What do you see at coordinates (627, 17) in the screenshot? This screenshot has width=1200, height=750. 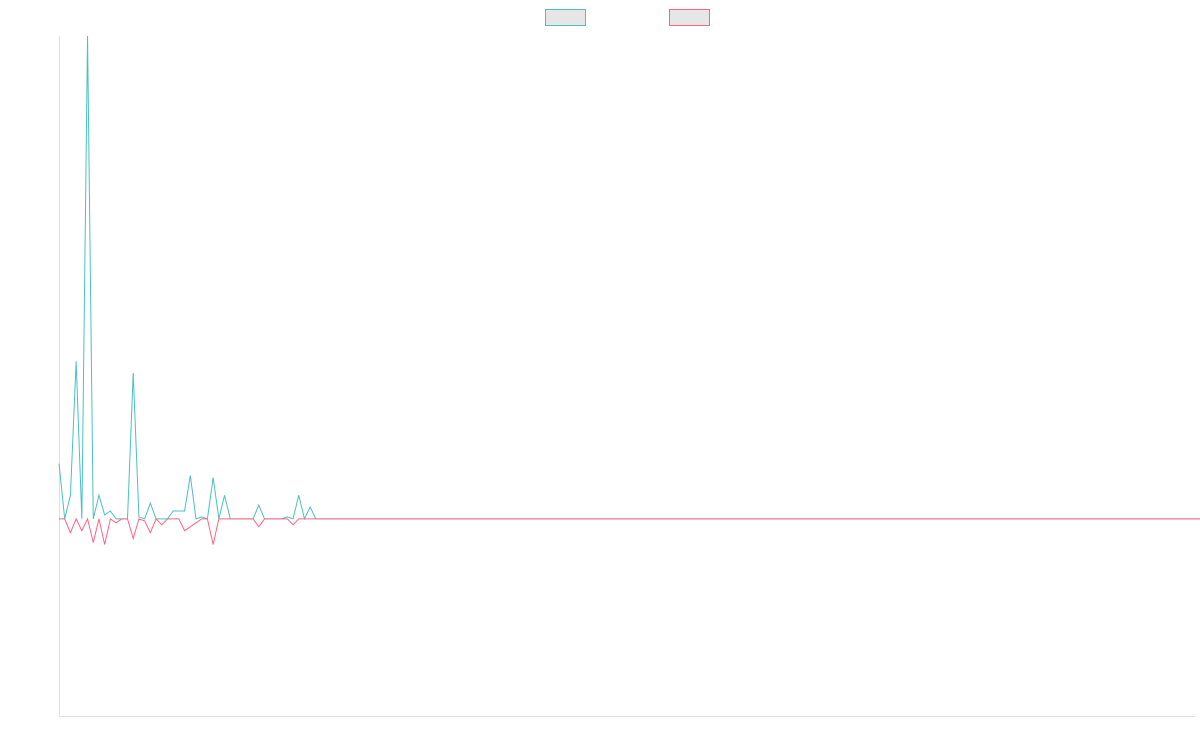 I see `legend` at bounding box center [627, 17].